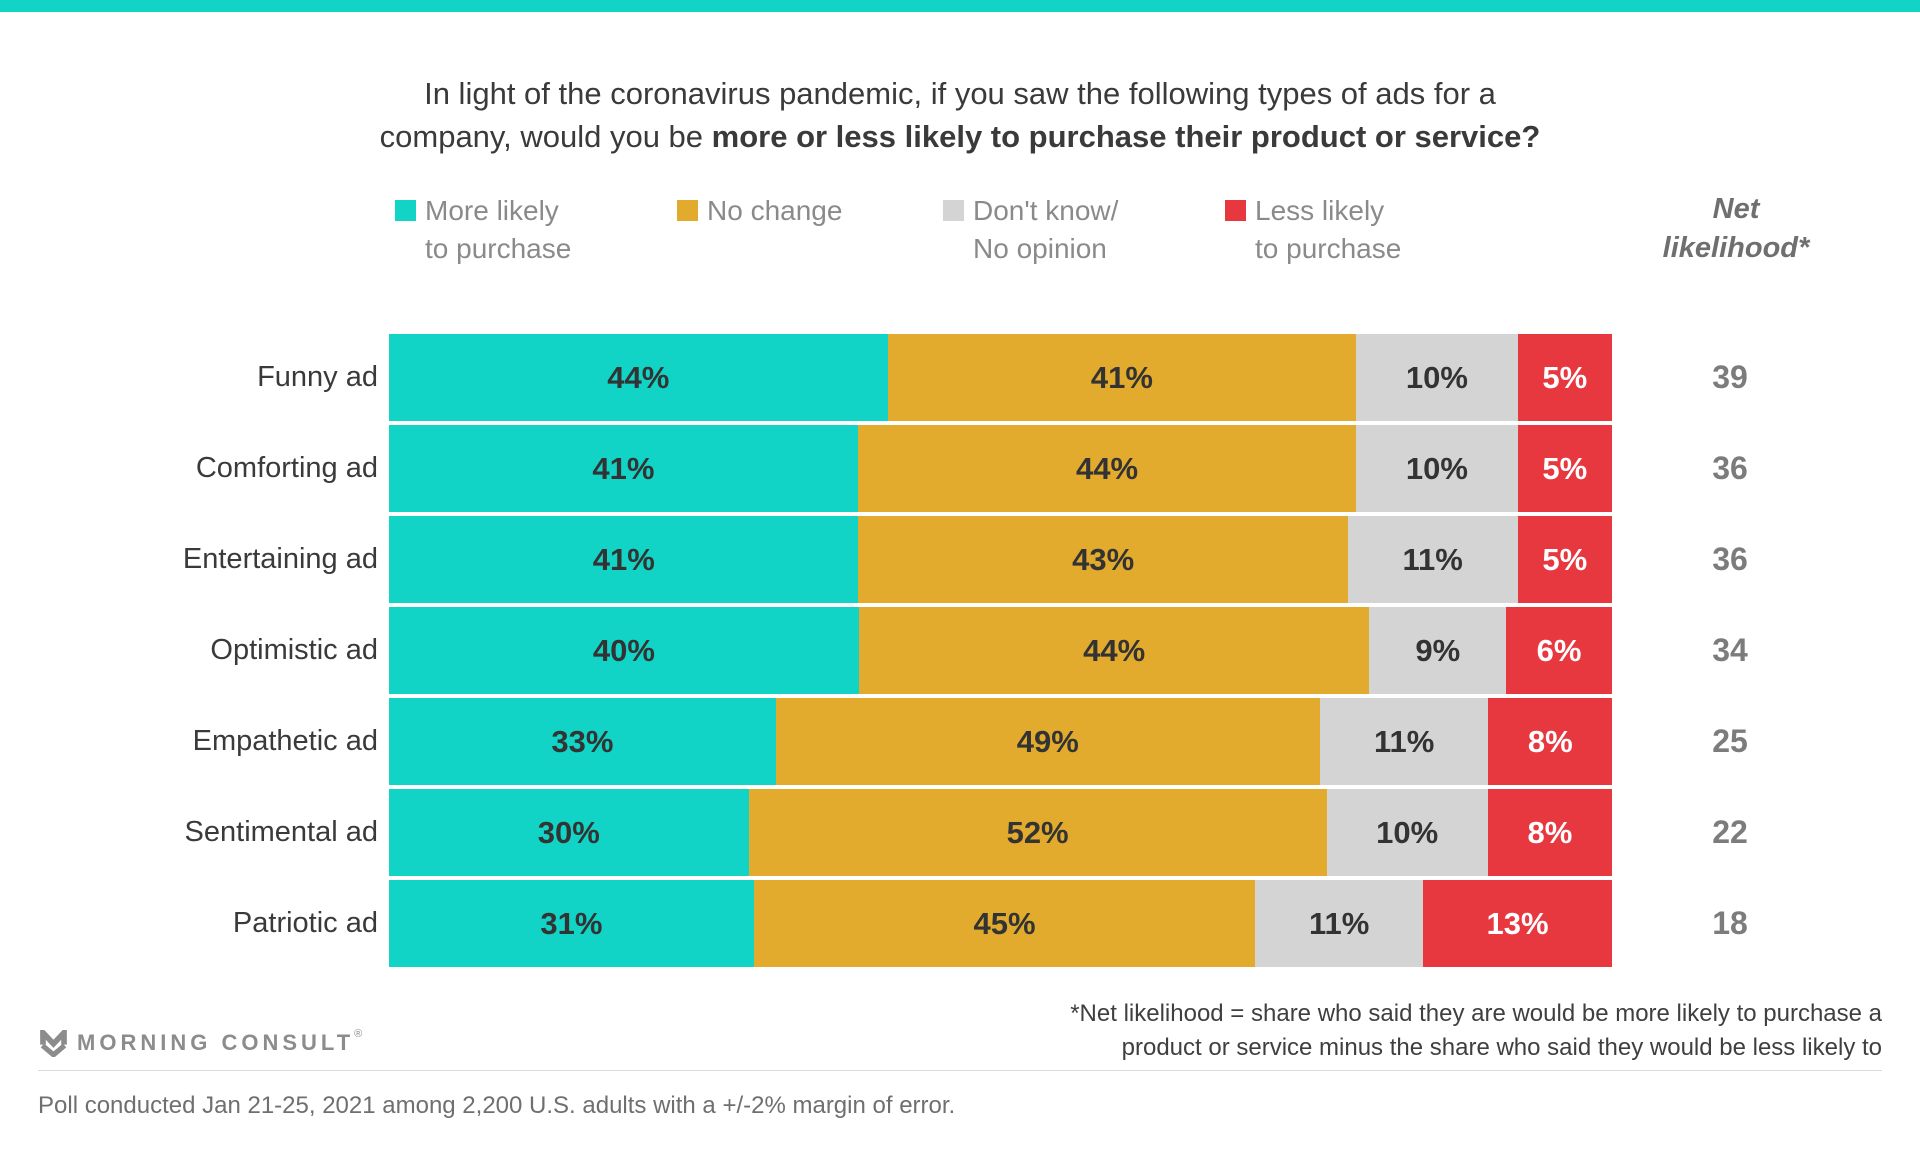 The height and width of the screenshot is (1152, 1920). I want to click on net-likelihood-value: 34, so click(1730, 650).